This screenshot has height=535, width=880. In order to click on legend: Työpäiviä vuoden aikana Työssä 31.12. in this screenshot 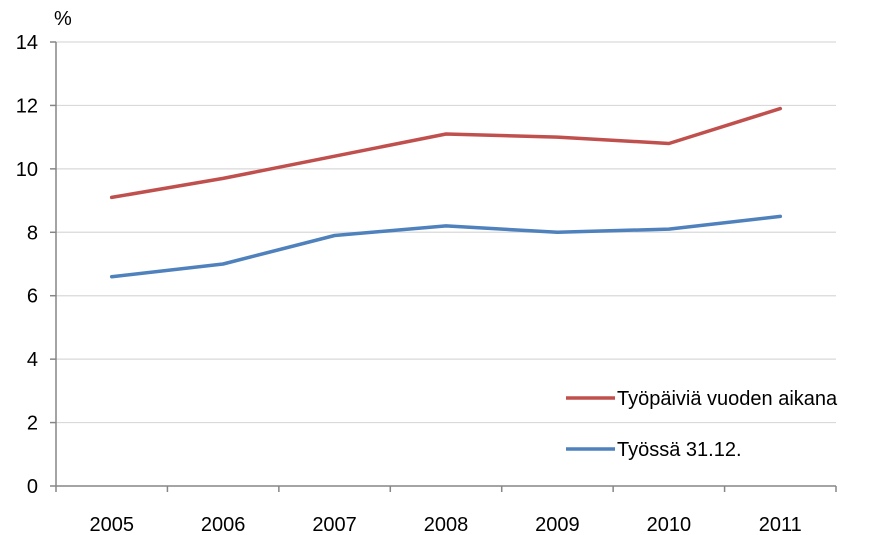, I will do `click(702, 424)`.